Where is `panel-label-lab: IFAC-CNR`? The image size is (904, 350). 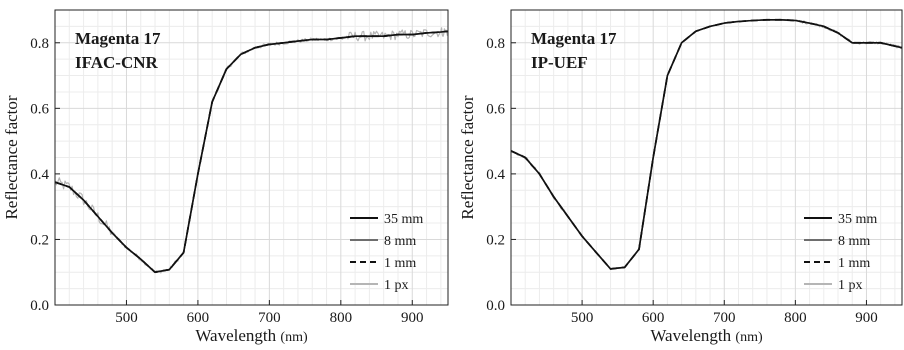 panel-label-lab: IFAC-CNR is located at coordinates (117, 62).